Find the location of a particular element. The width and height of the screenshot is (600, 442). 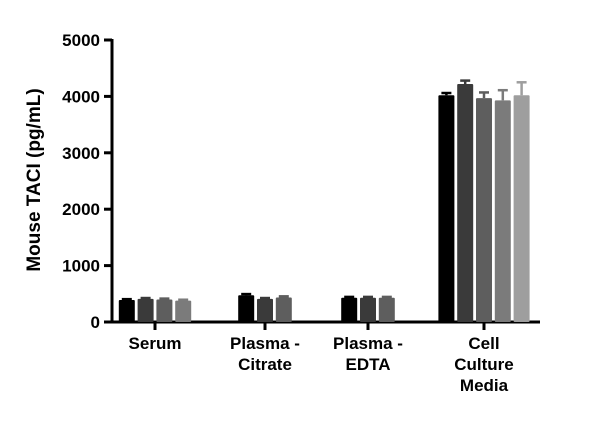

x-tick-label-line: Media is located at coordinates (484, 385).